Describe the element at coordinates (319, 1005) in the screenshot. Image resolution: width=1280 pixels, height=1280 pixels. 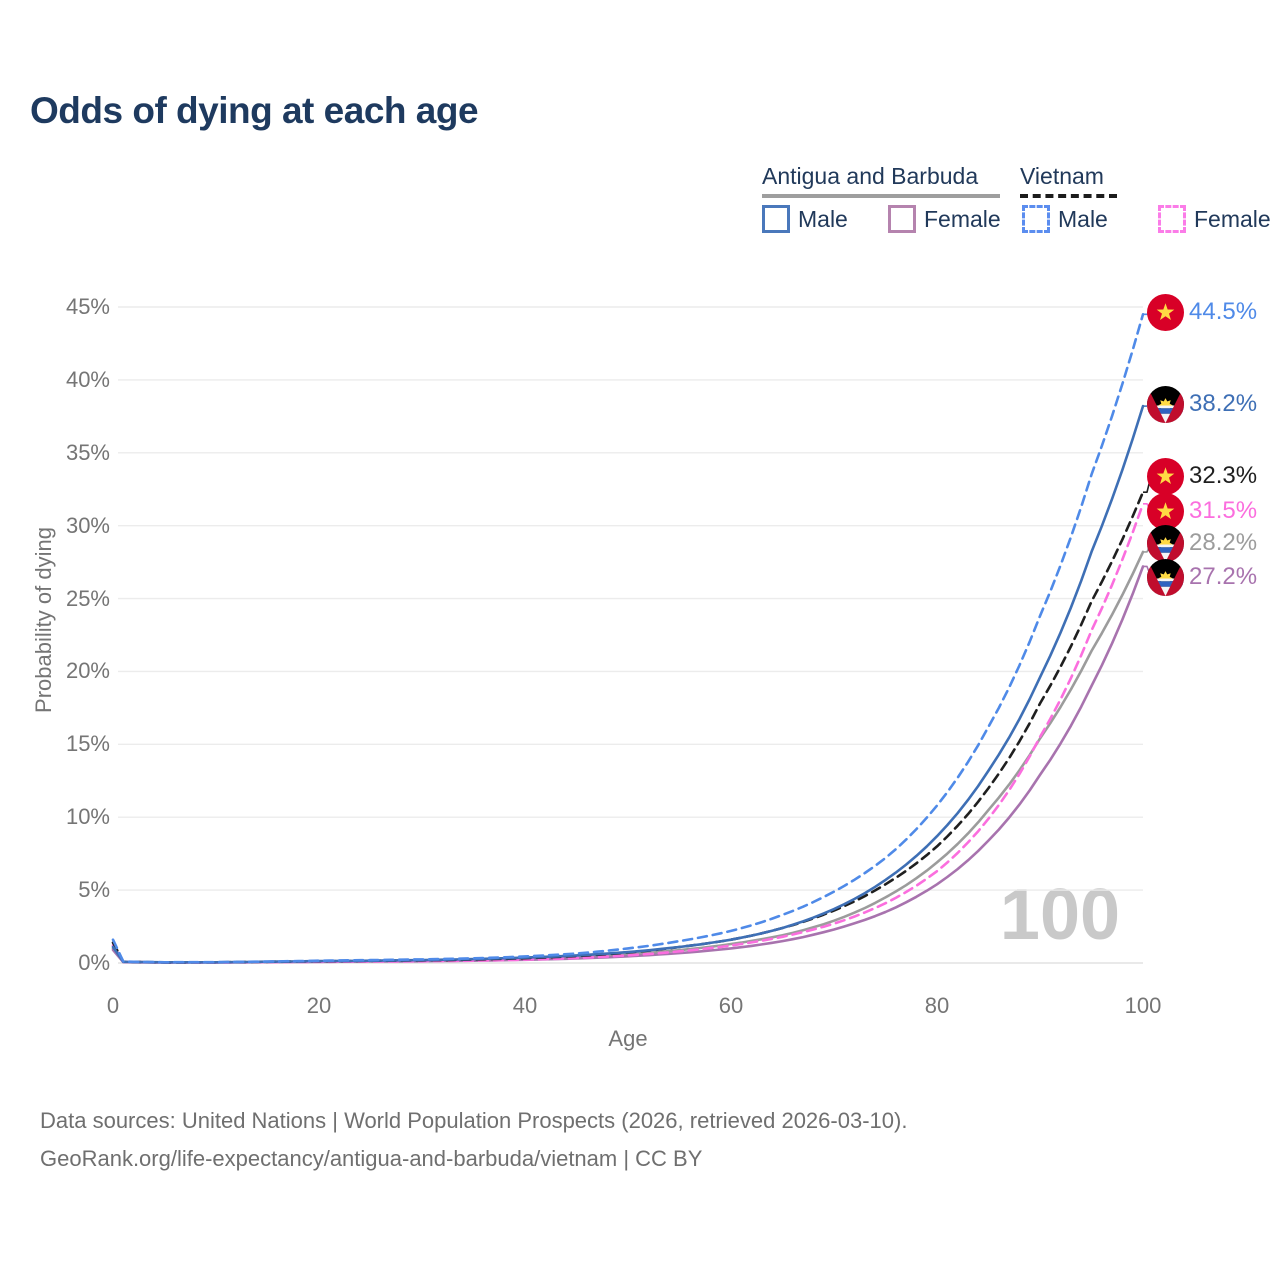
I see `x-tick-label: 20` at that location.